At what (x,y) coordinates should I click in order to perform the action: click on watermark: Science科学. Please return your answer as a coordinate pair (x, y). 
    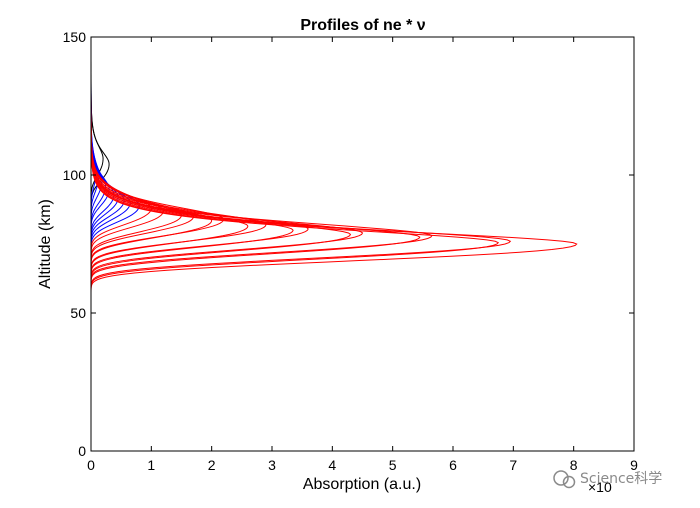
    Looking at the image, I should click on (607, 479).